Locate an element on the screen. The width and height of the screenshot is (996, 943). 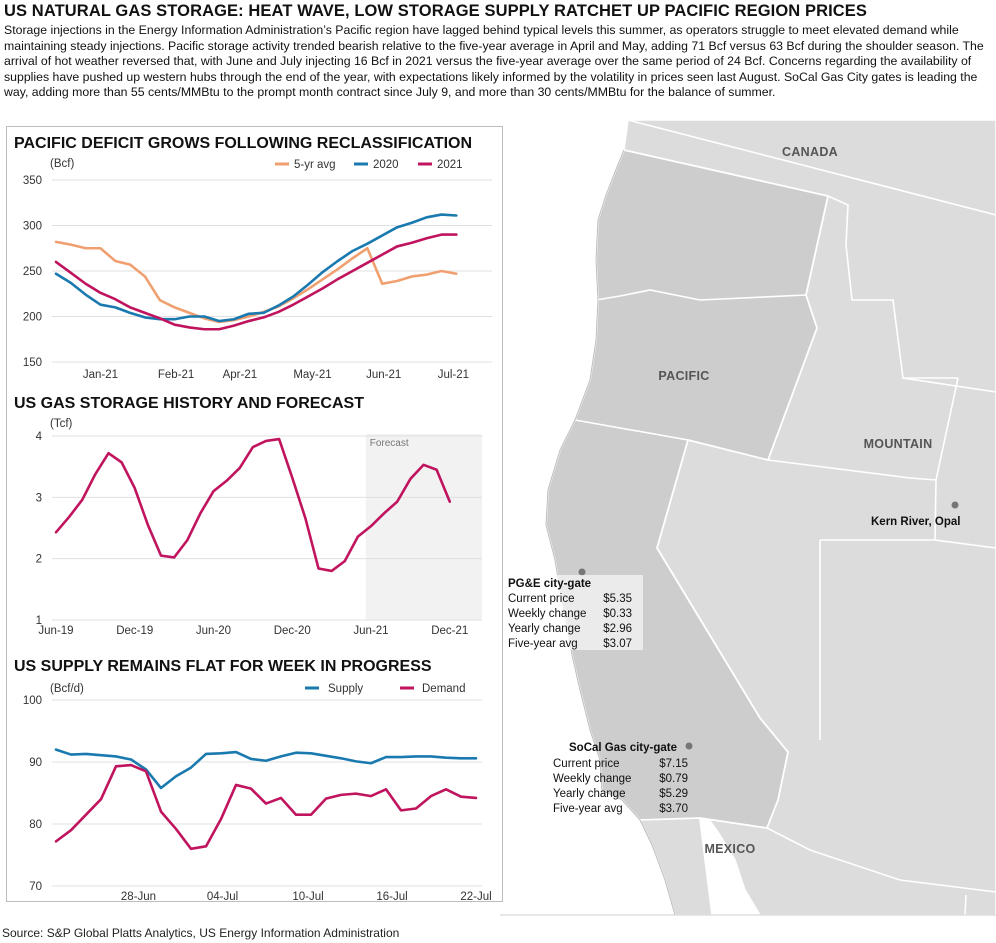
y-tick-label: 90 is located at coordinates (35, 763).